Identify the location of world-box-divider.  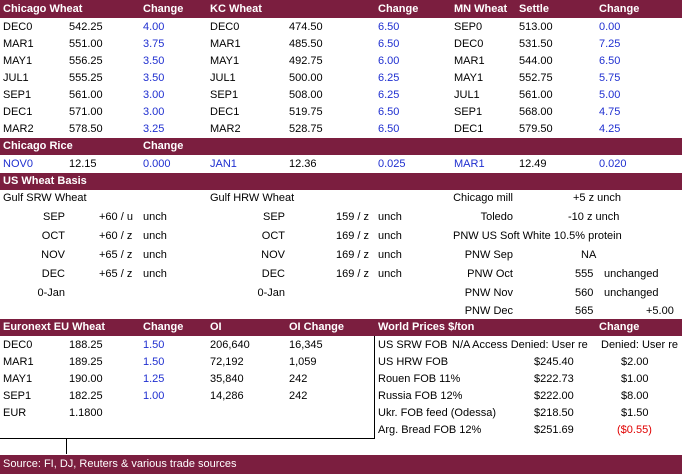
(66, 446).